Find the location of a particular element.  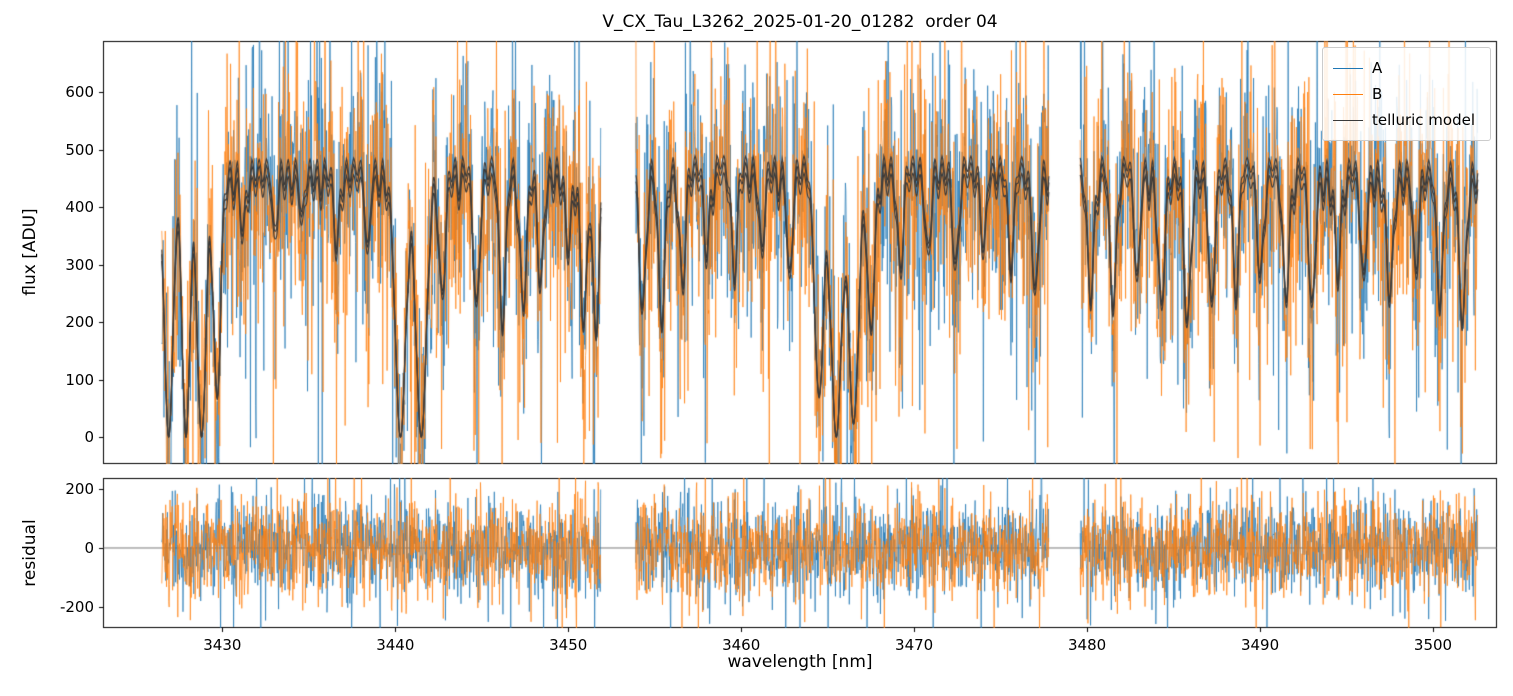

x-tick-label: 3490 is located at coordinates (1260, 645).